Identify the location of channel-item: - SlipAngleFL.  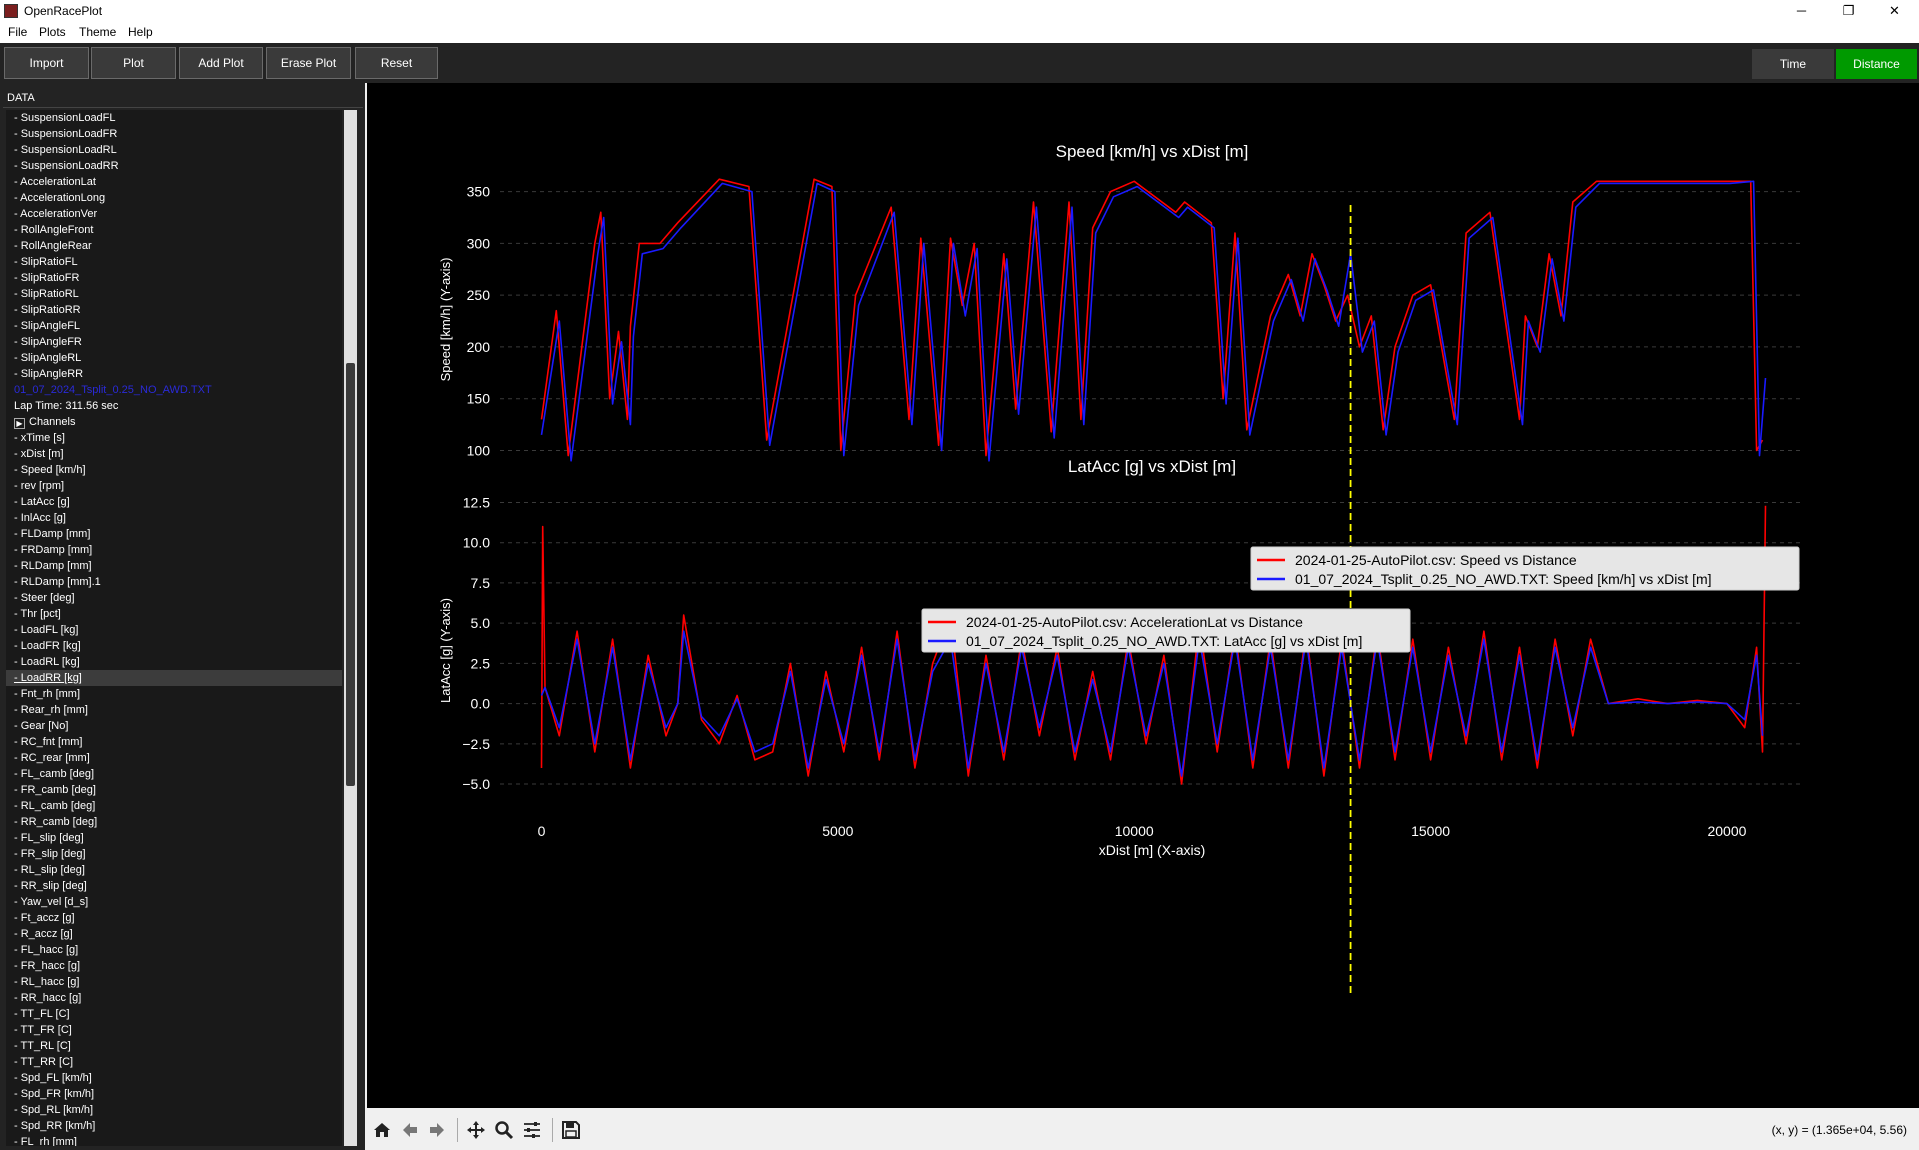
(47, 326).